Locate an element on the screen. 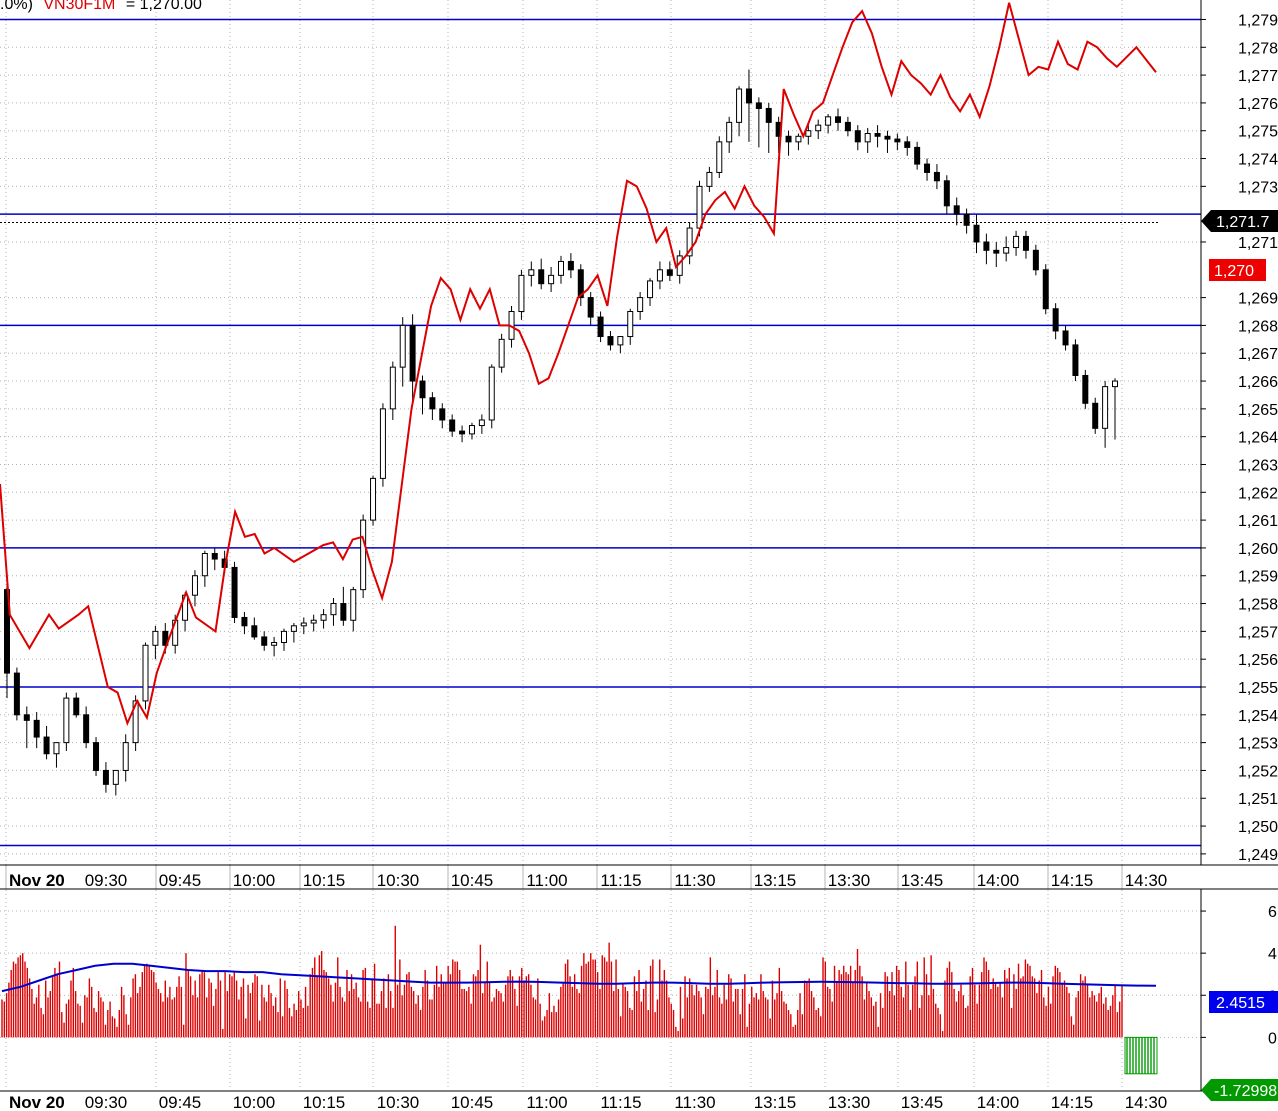 The image size is (1278, 1111). volume-date-label: Nov 20 is located at coordinates (37, 1102).